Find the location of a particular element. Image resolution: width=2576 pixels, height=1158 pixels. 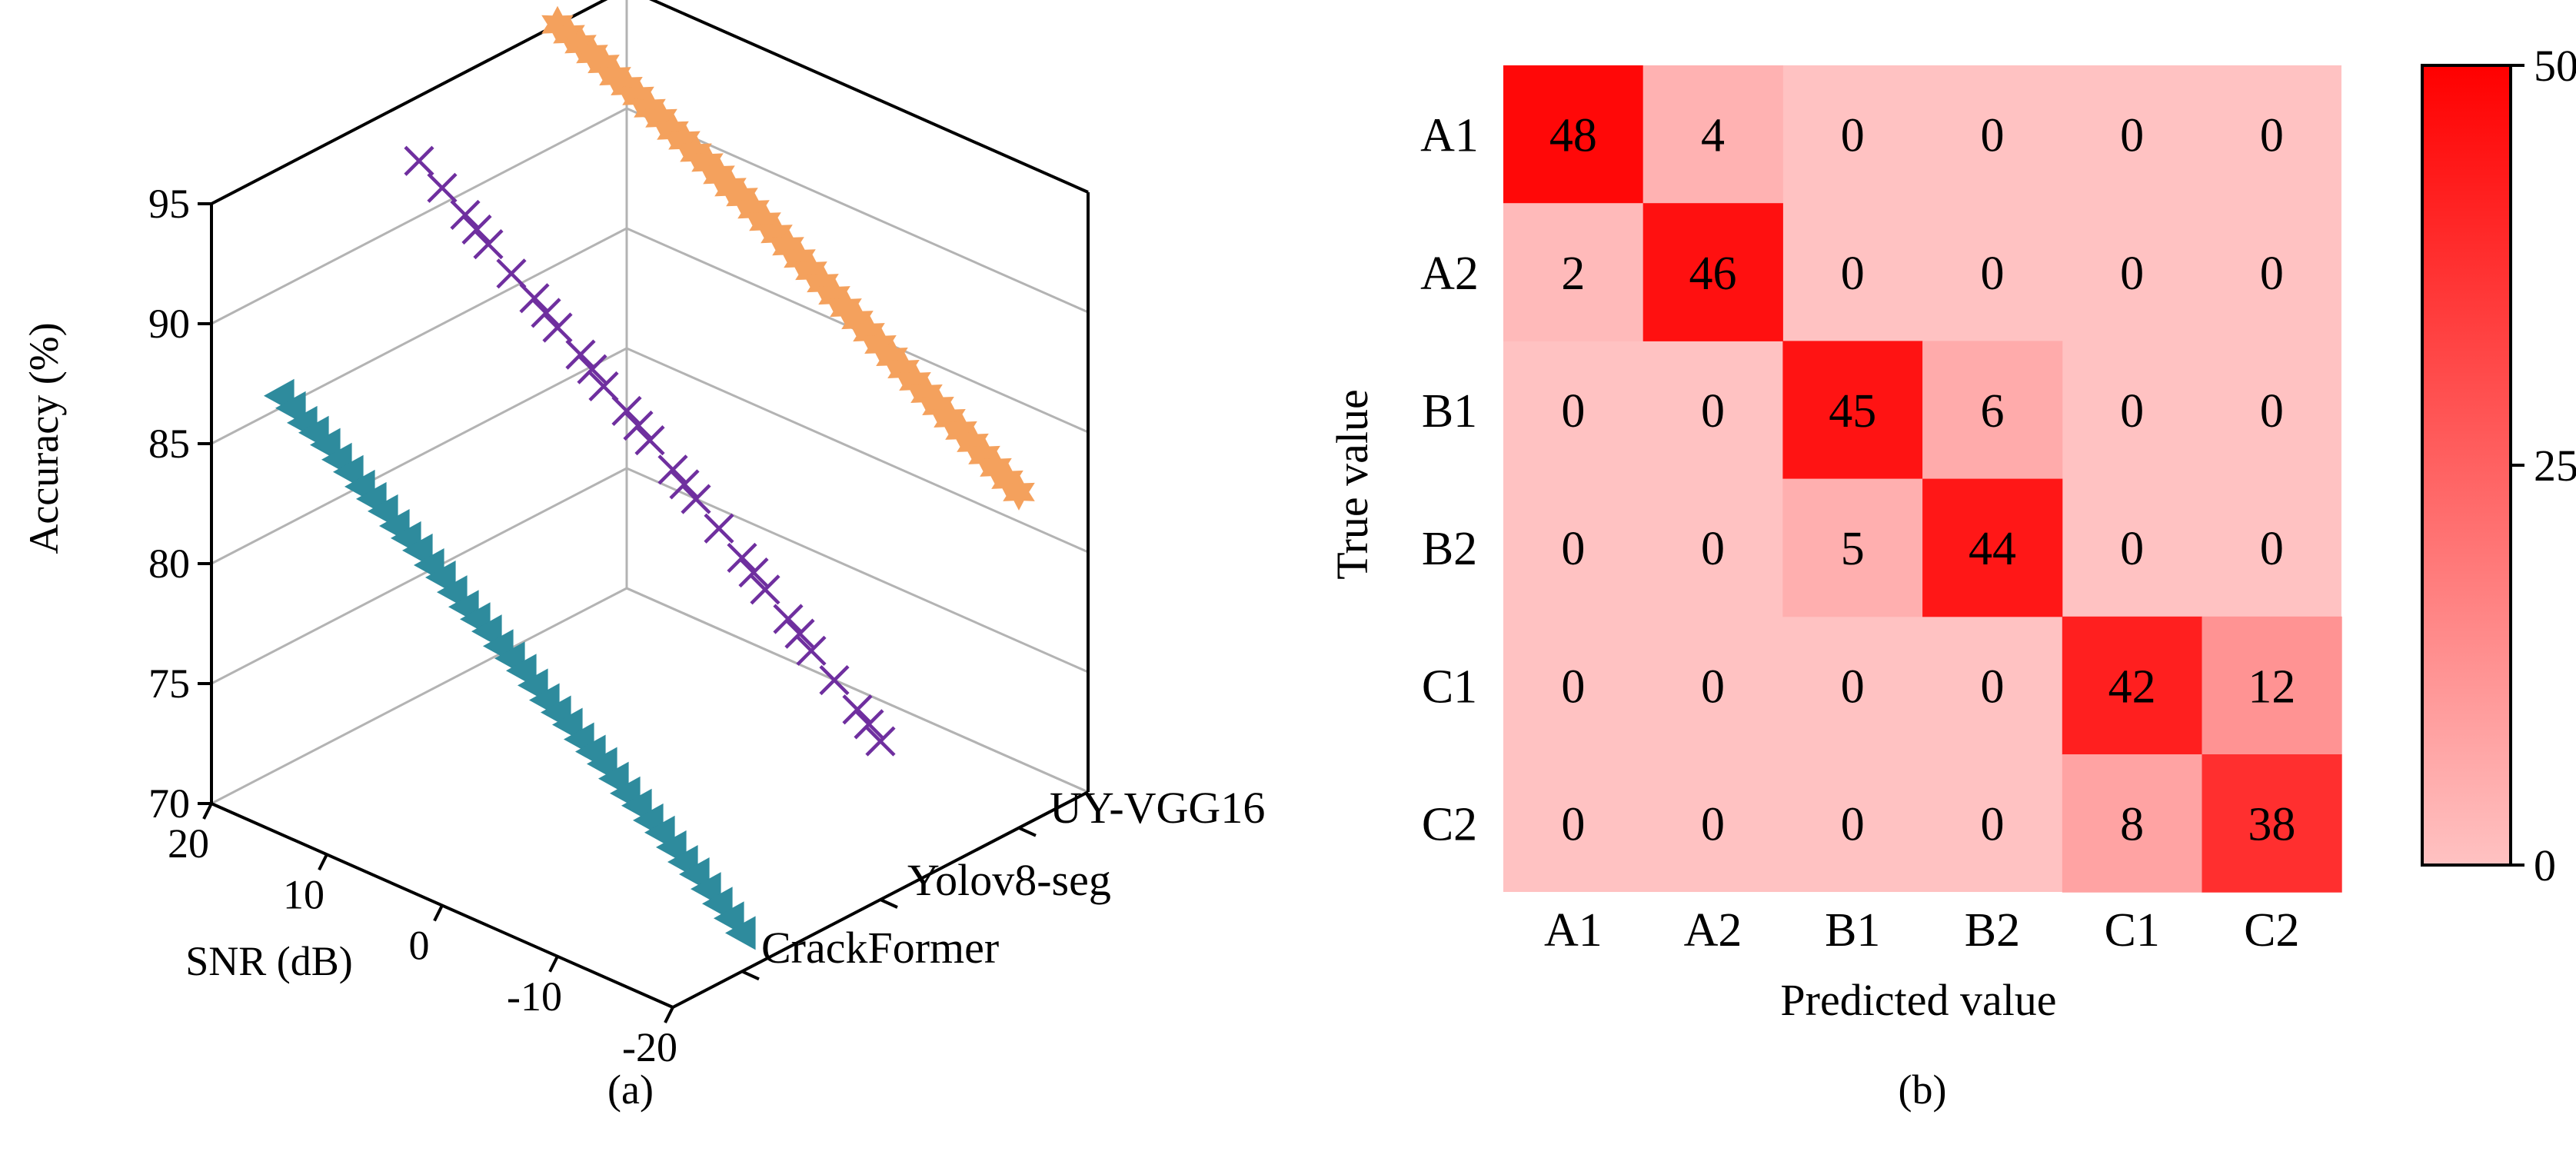

row-label: A1 is located at coordinates (1449, 136).